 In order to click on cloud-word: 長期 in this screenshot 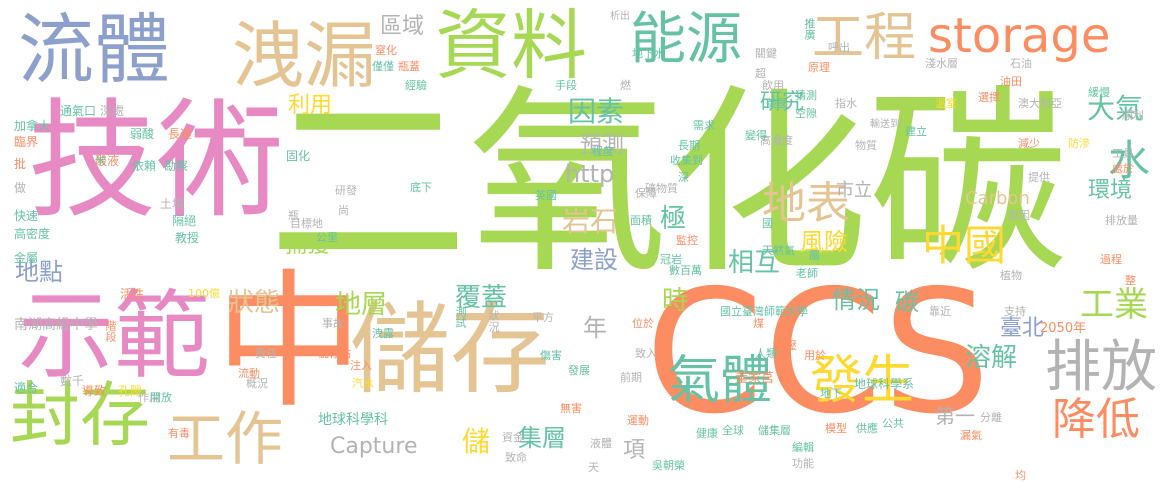, I will do `click(689, 145)`.